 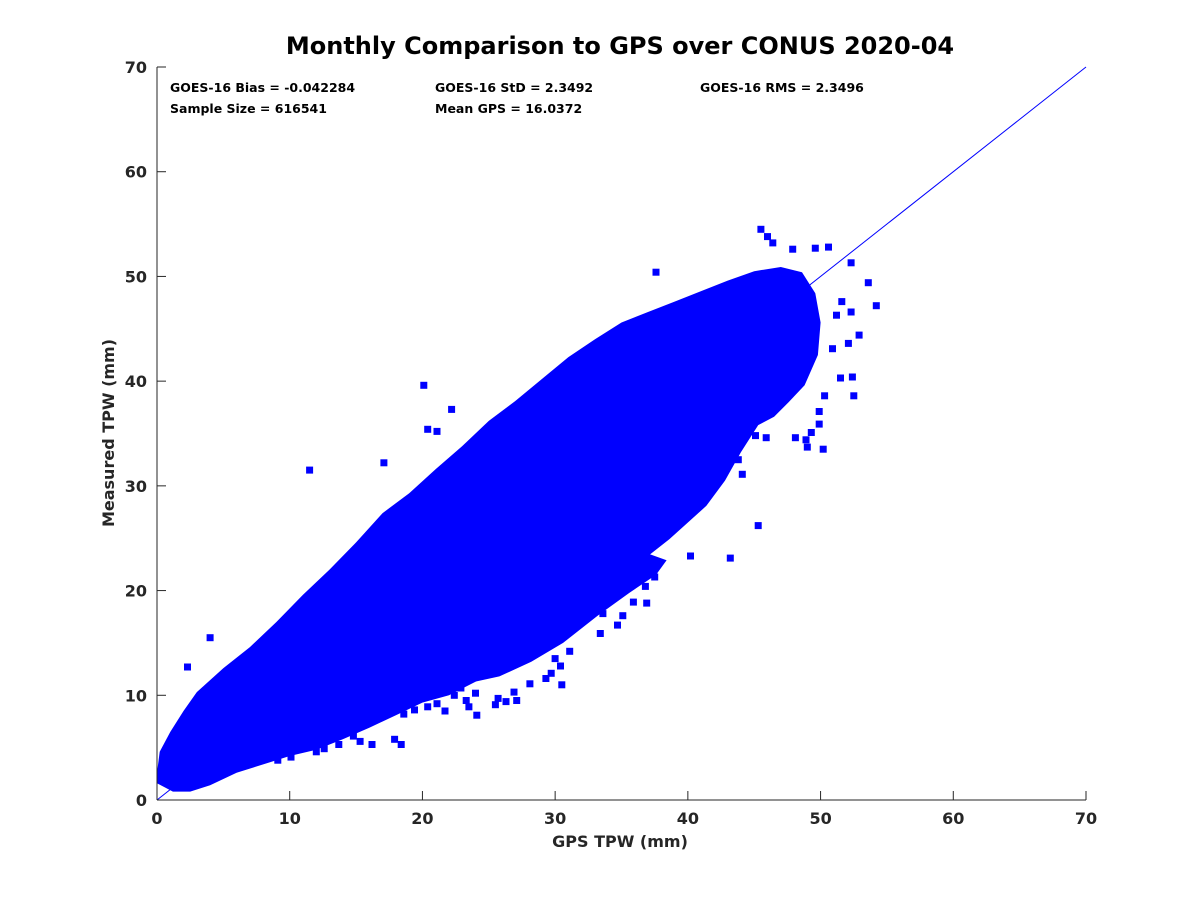 What do you see at coordinates (514, 87) in the screenshot?
I see `stat-std: GOES-16 StD = 2.3492` at bounding box center [514, 87].